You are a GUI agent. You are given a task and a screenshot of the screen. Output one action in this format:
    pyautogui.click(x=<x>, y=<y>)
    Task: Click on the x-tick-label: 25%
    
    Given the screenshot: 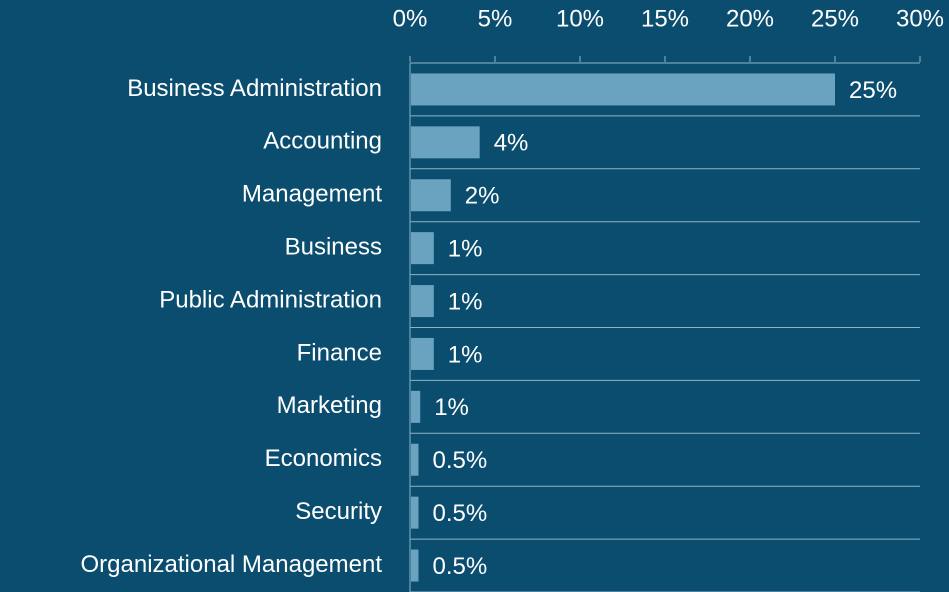 What is the action you would take?
    pyautogui.click(x=835, y=18)
    